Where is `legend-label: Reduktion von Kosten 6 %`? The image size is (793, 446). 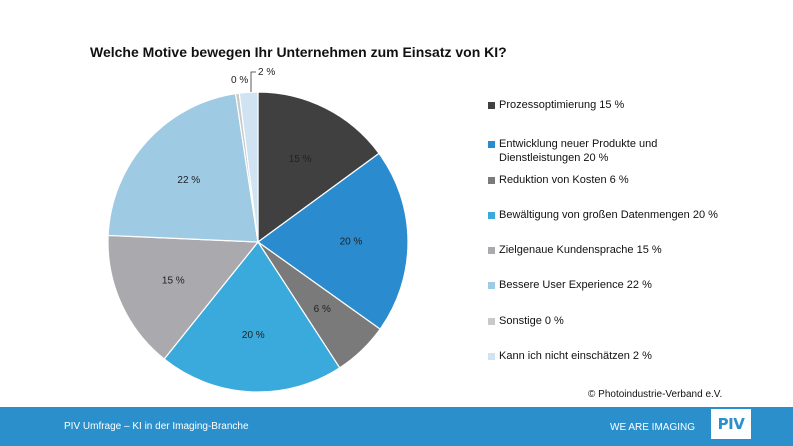 legend-label: Reduktion von Kosten 6 % is located at coordinates (564, 180).